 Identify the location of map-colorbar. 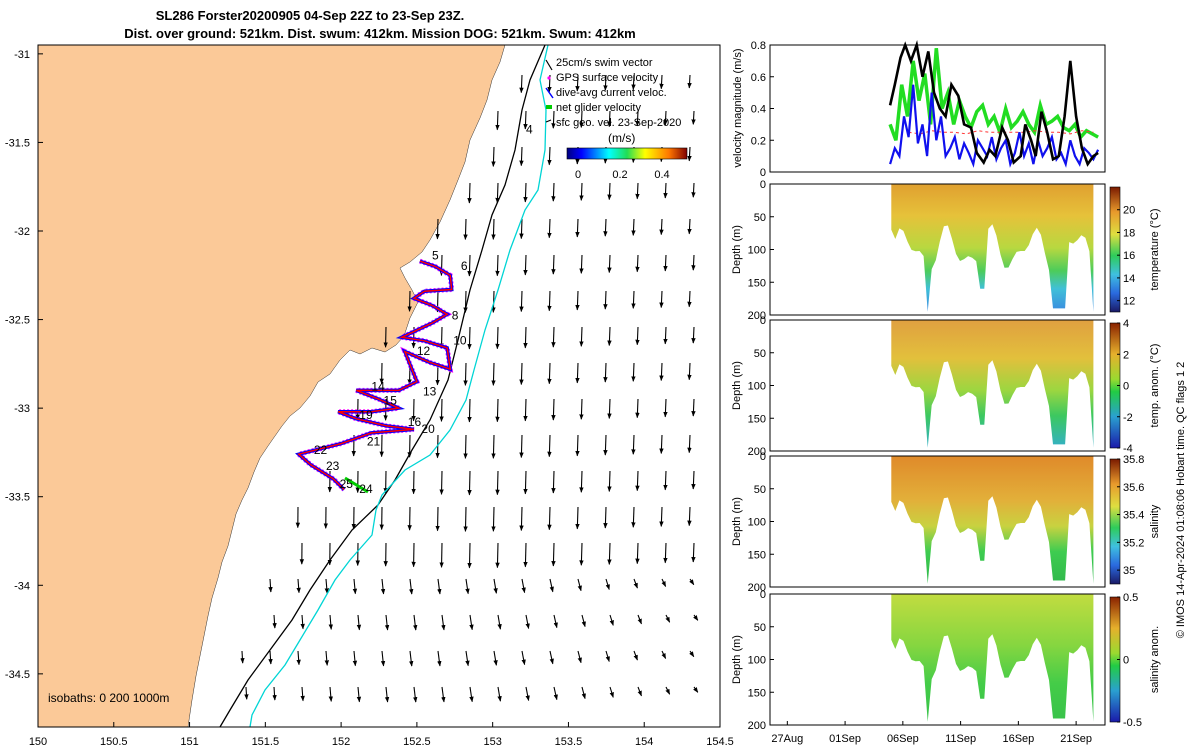
(627, 153).